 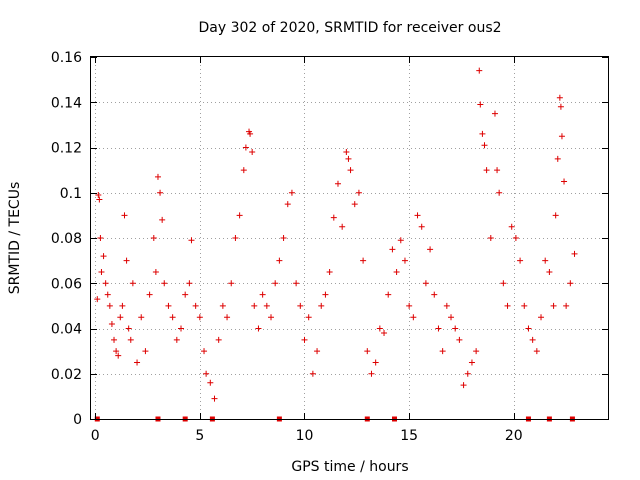 I want to click on y-tick-label: 0.1, so click(x=71, y=194).